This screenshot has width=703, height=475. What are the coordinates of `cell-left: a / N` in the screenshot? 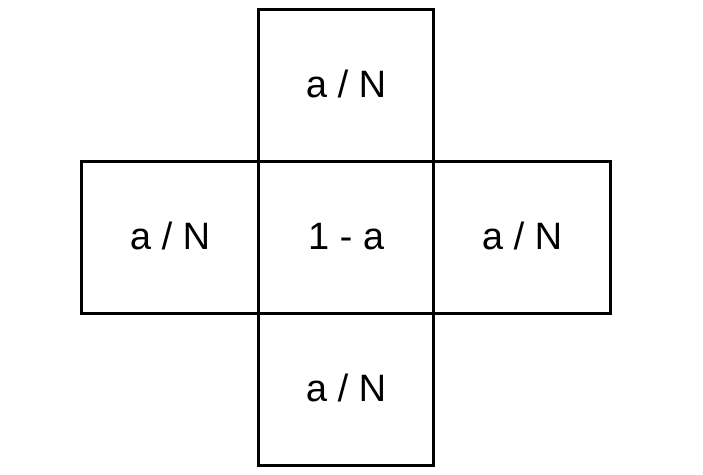 It's located at (170, 237).